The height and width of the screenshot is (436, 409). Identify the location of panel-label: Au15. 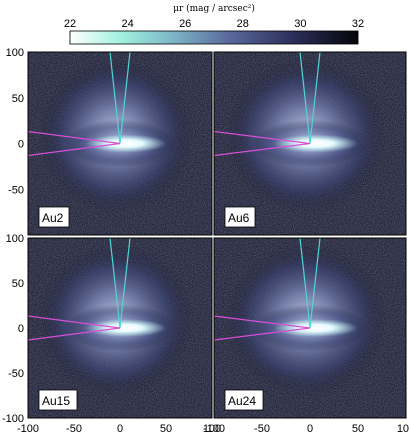
(56, 401).